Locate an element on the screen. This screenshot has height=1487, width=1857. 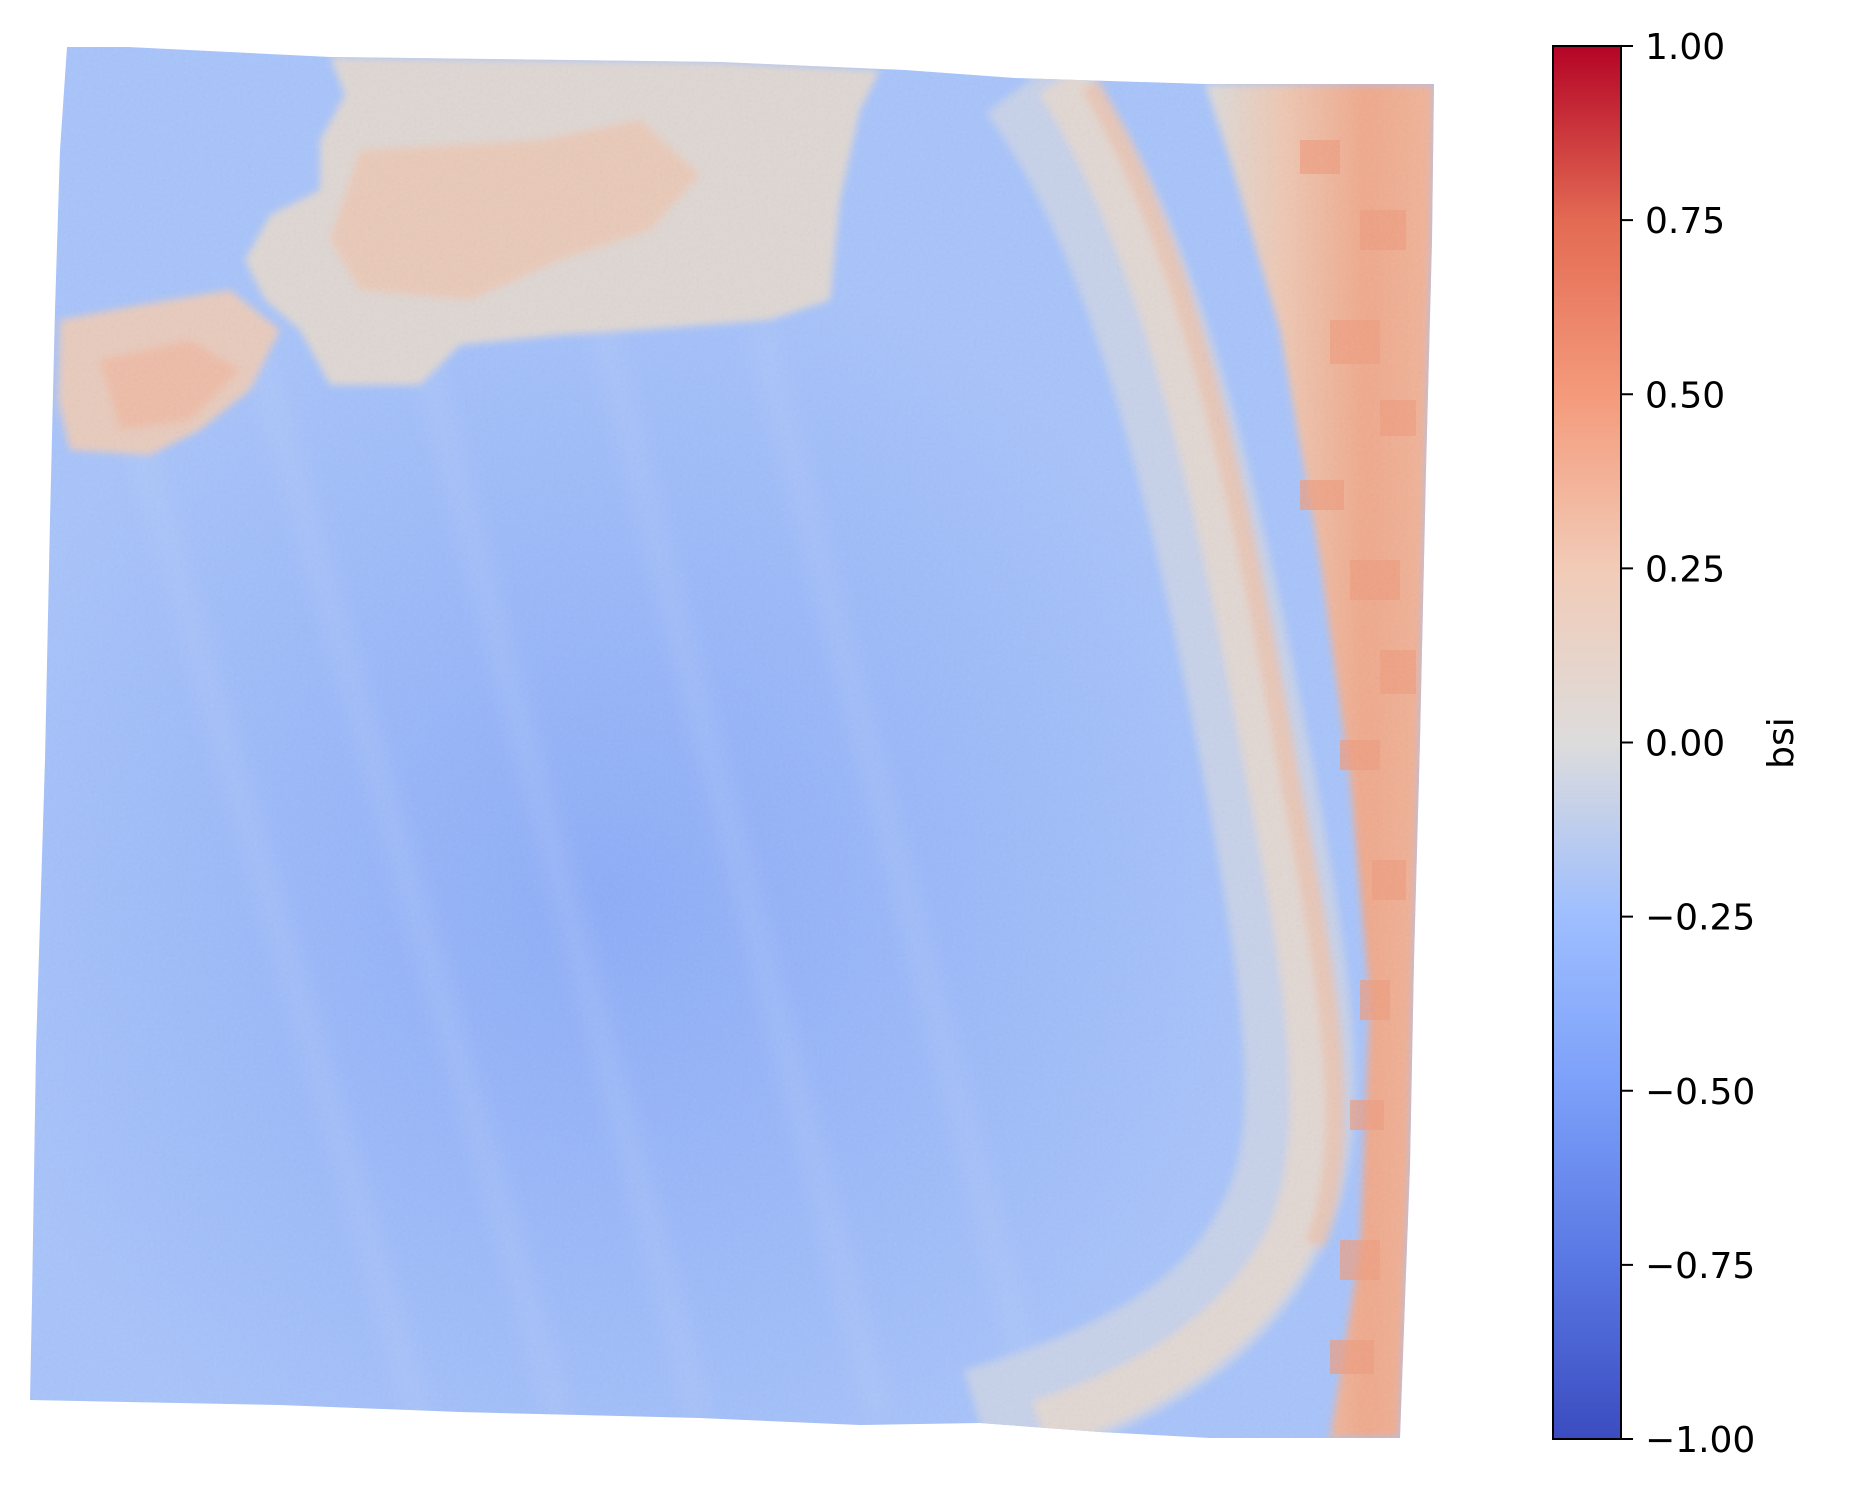
colorbar-ticks: −1.00 −0.75 −0.50 −0.25 0.00 0.25 0.50 0.75 1.00 is located at coordinates (1688, 744).